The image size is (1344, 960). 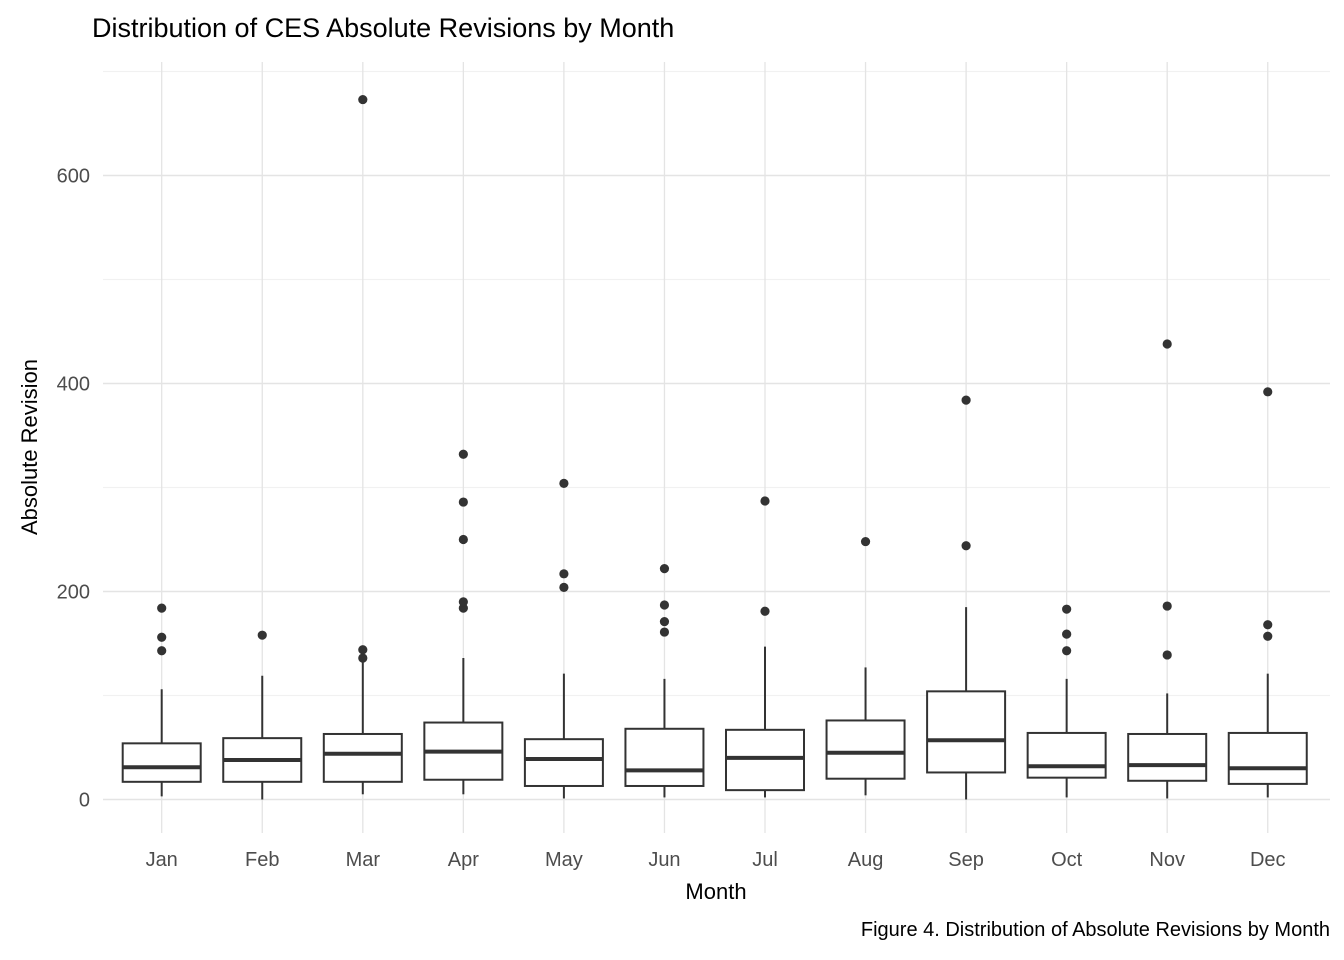 What do you see at coordinates (865, 666) in the screenshot?
I see `boxplot-aug` at bounding box center [865, 666].